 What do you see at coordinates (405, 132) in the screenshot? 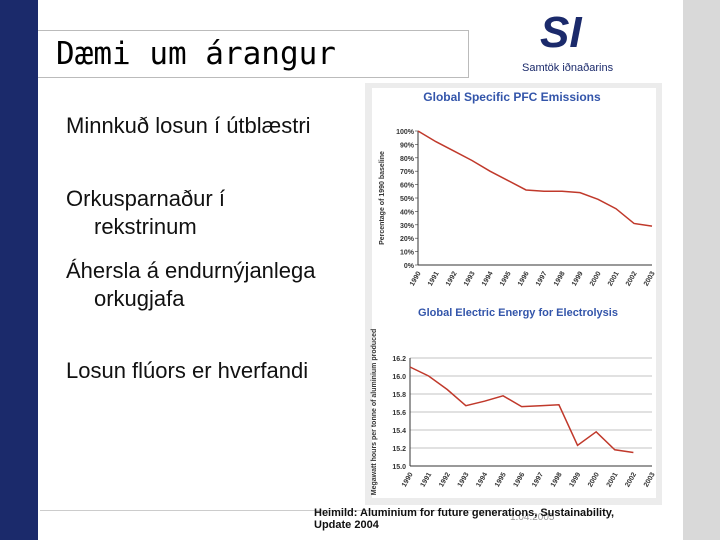
I see `y-tick-label: 100%` at bounding box center [405, 132].